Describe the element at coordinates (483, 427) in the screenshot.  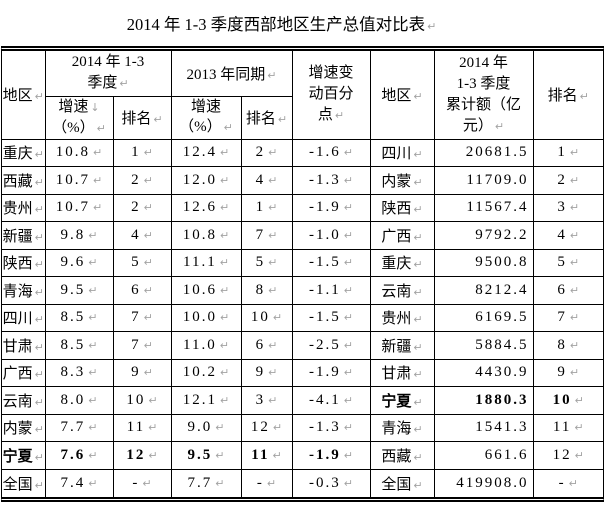
I see `cell-cumulative-amount: 1541.3` at that location.